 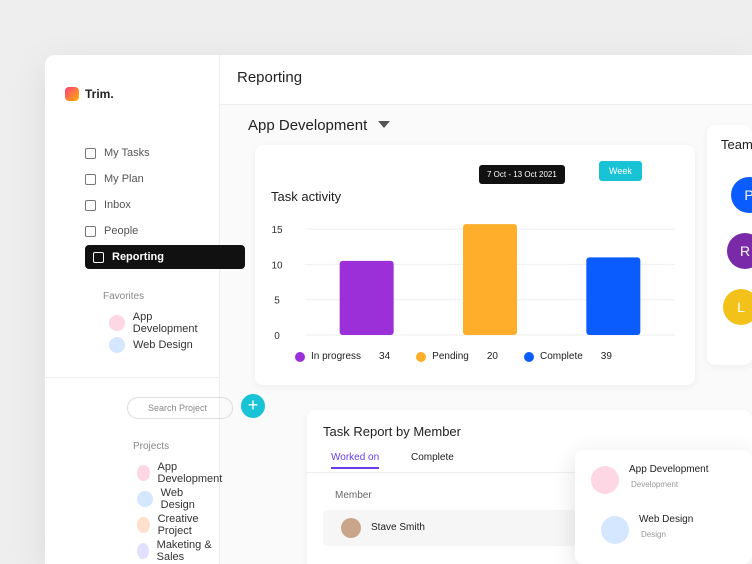 What do you see at coordinates (620, 171) in the screenshot?
I see `period-button: Week` at bounding box center [620, 171].